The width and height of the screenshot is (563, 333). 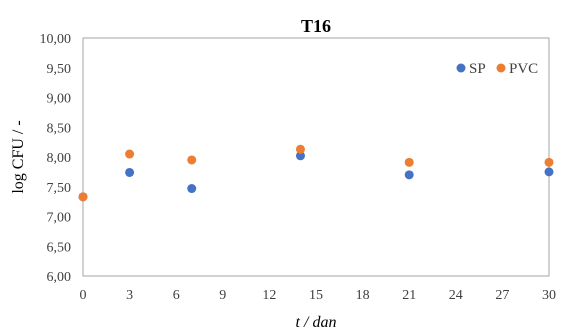 What do you see at coordinates (363, 295) in the screenshot?
I see `x-tick-label: 18` at bounding box center [363, 295].